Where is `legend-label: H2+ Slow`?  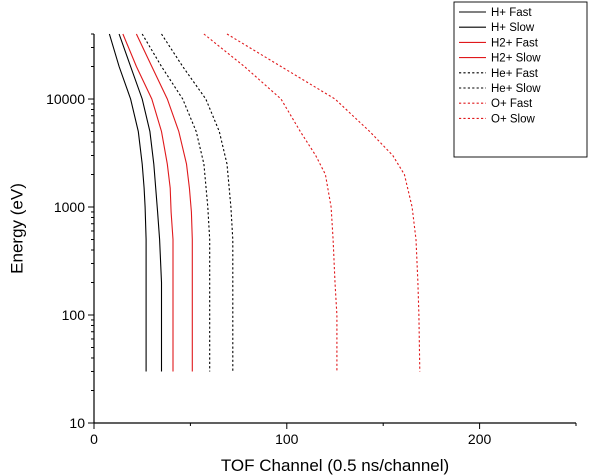
legend-label: H2+ Slow is located at coordinates (516, 59).